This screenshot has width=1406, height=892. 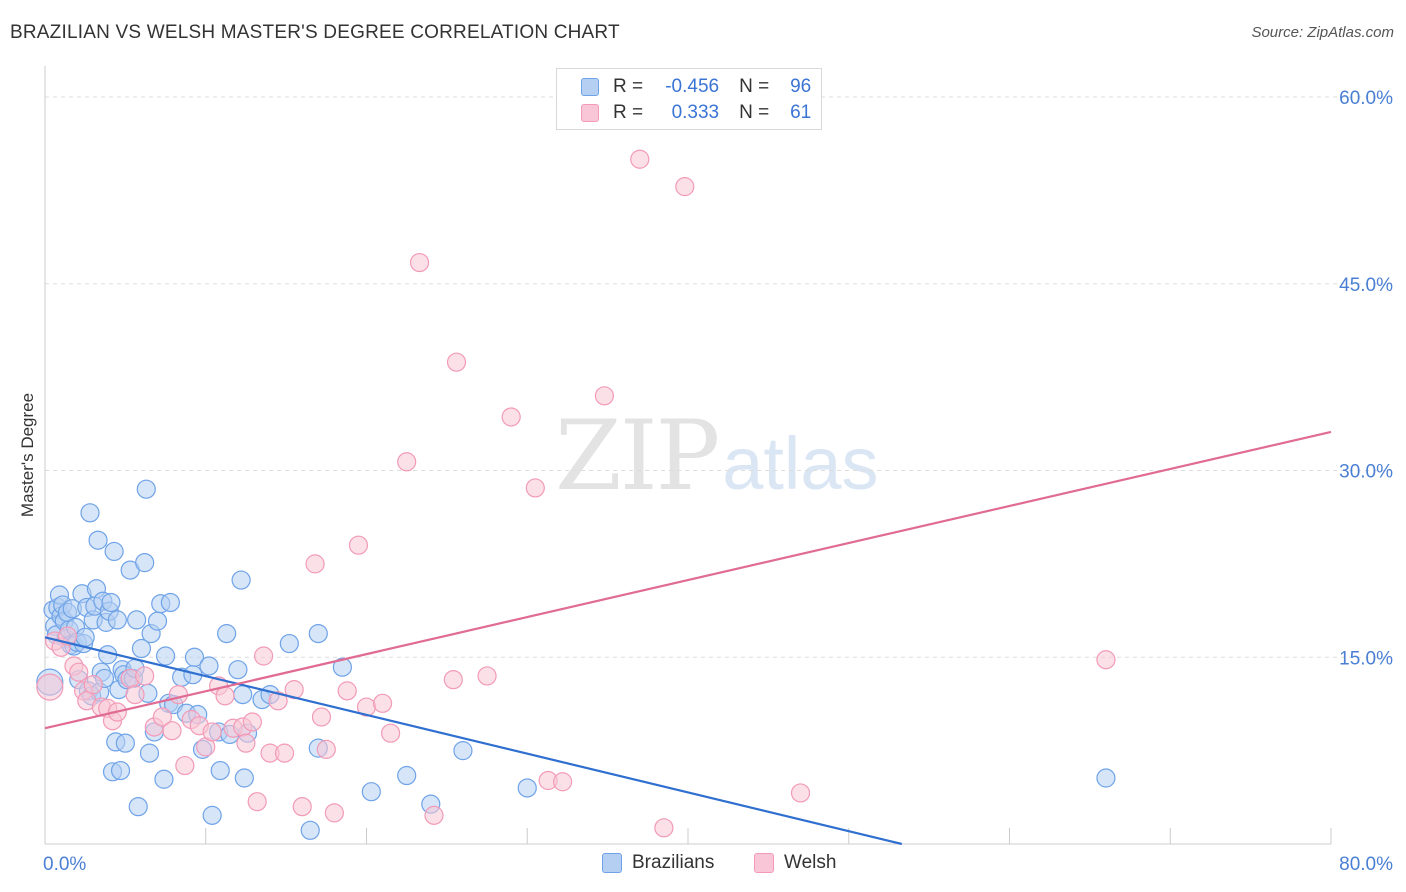 I want to click on watermark-zip: ZIP, so click(x=637, y=456).